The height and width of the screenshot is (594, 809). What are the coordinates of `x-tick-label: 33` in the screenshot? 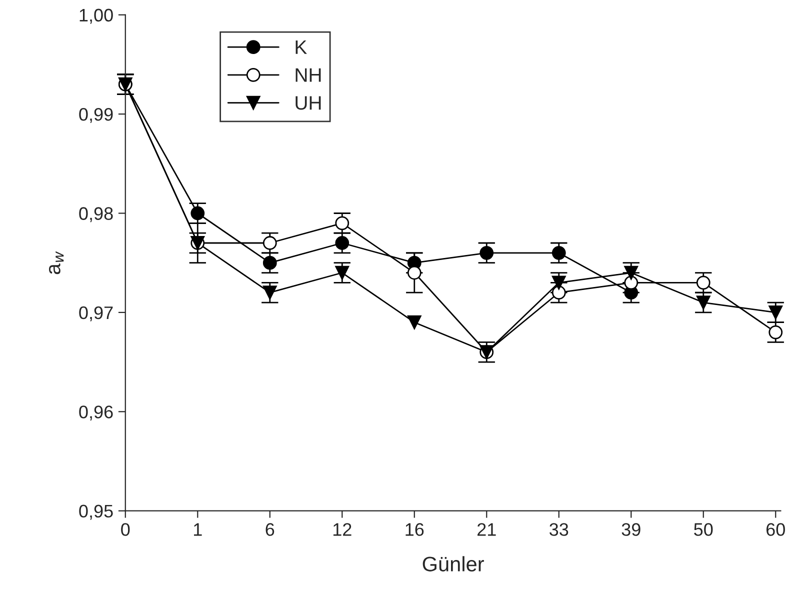 It's located at (559, 529).